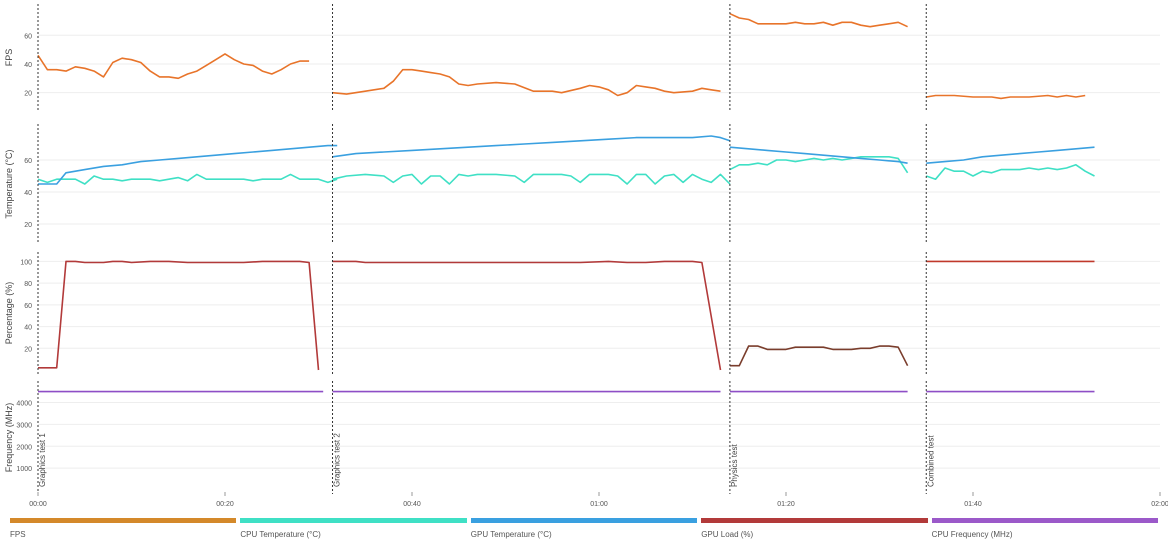 This screenshot has width=1168, height=544. I want to click on x-tick-label: 02:00, so click(1159, 504).